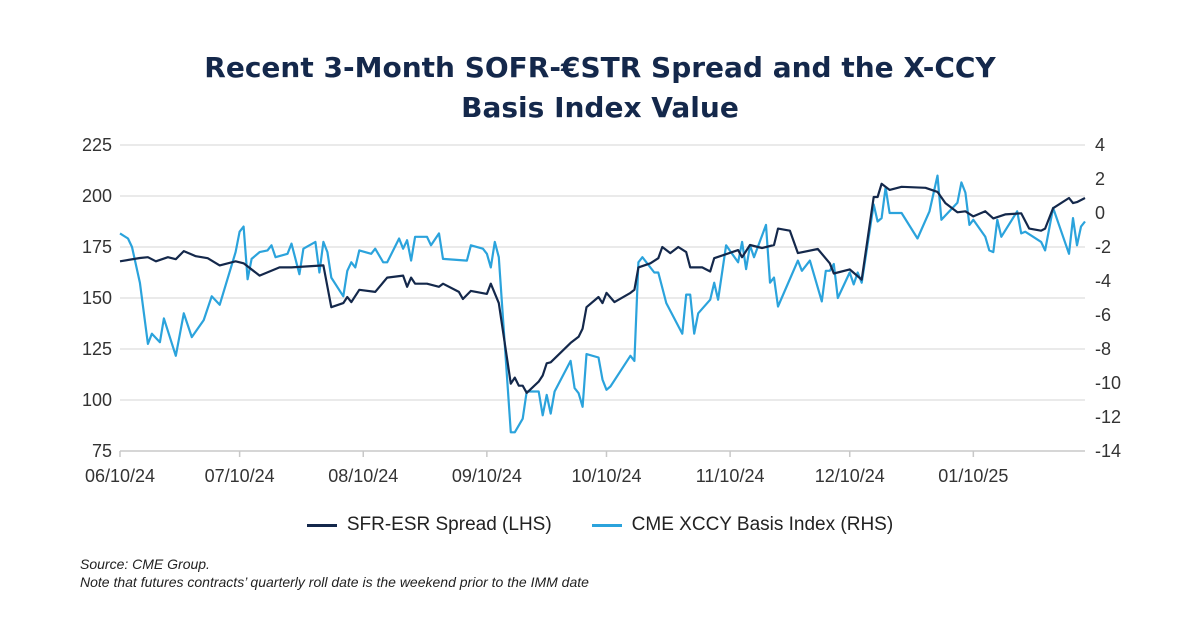  What do you see at coordinates (97, 145) in the screenshot?
I see `y-left-tick-label: 225` at bounding box center [97, 145].